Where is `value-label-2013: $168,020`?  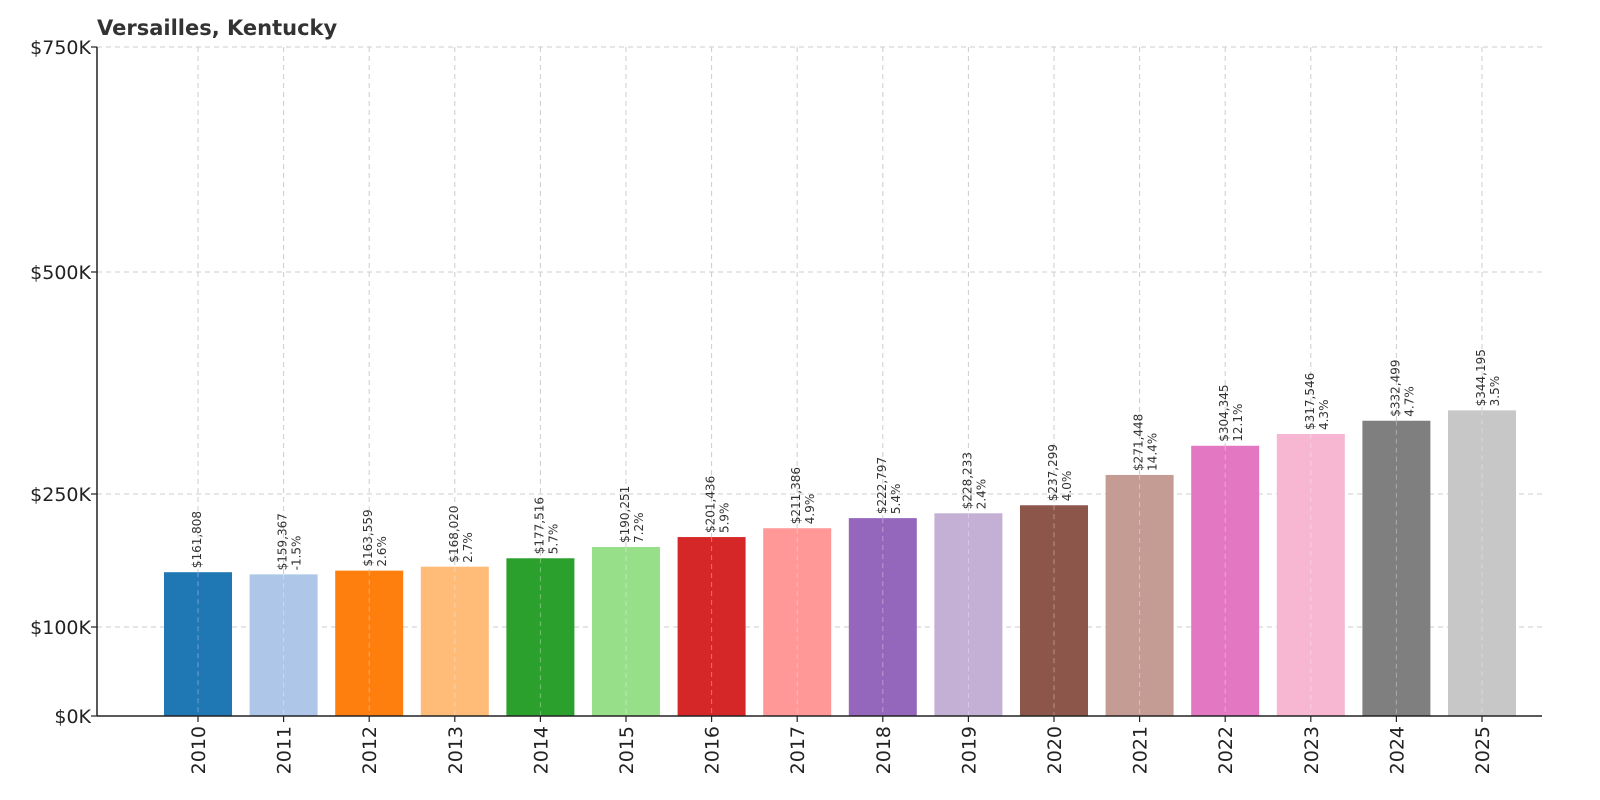
value-label-2013: $168,020 is located at coordinates (454, 533).